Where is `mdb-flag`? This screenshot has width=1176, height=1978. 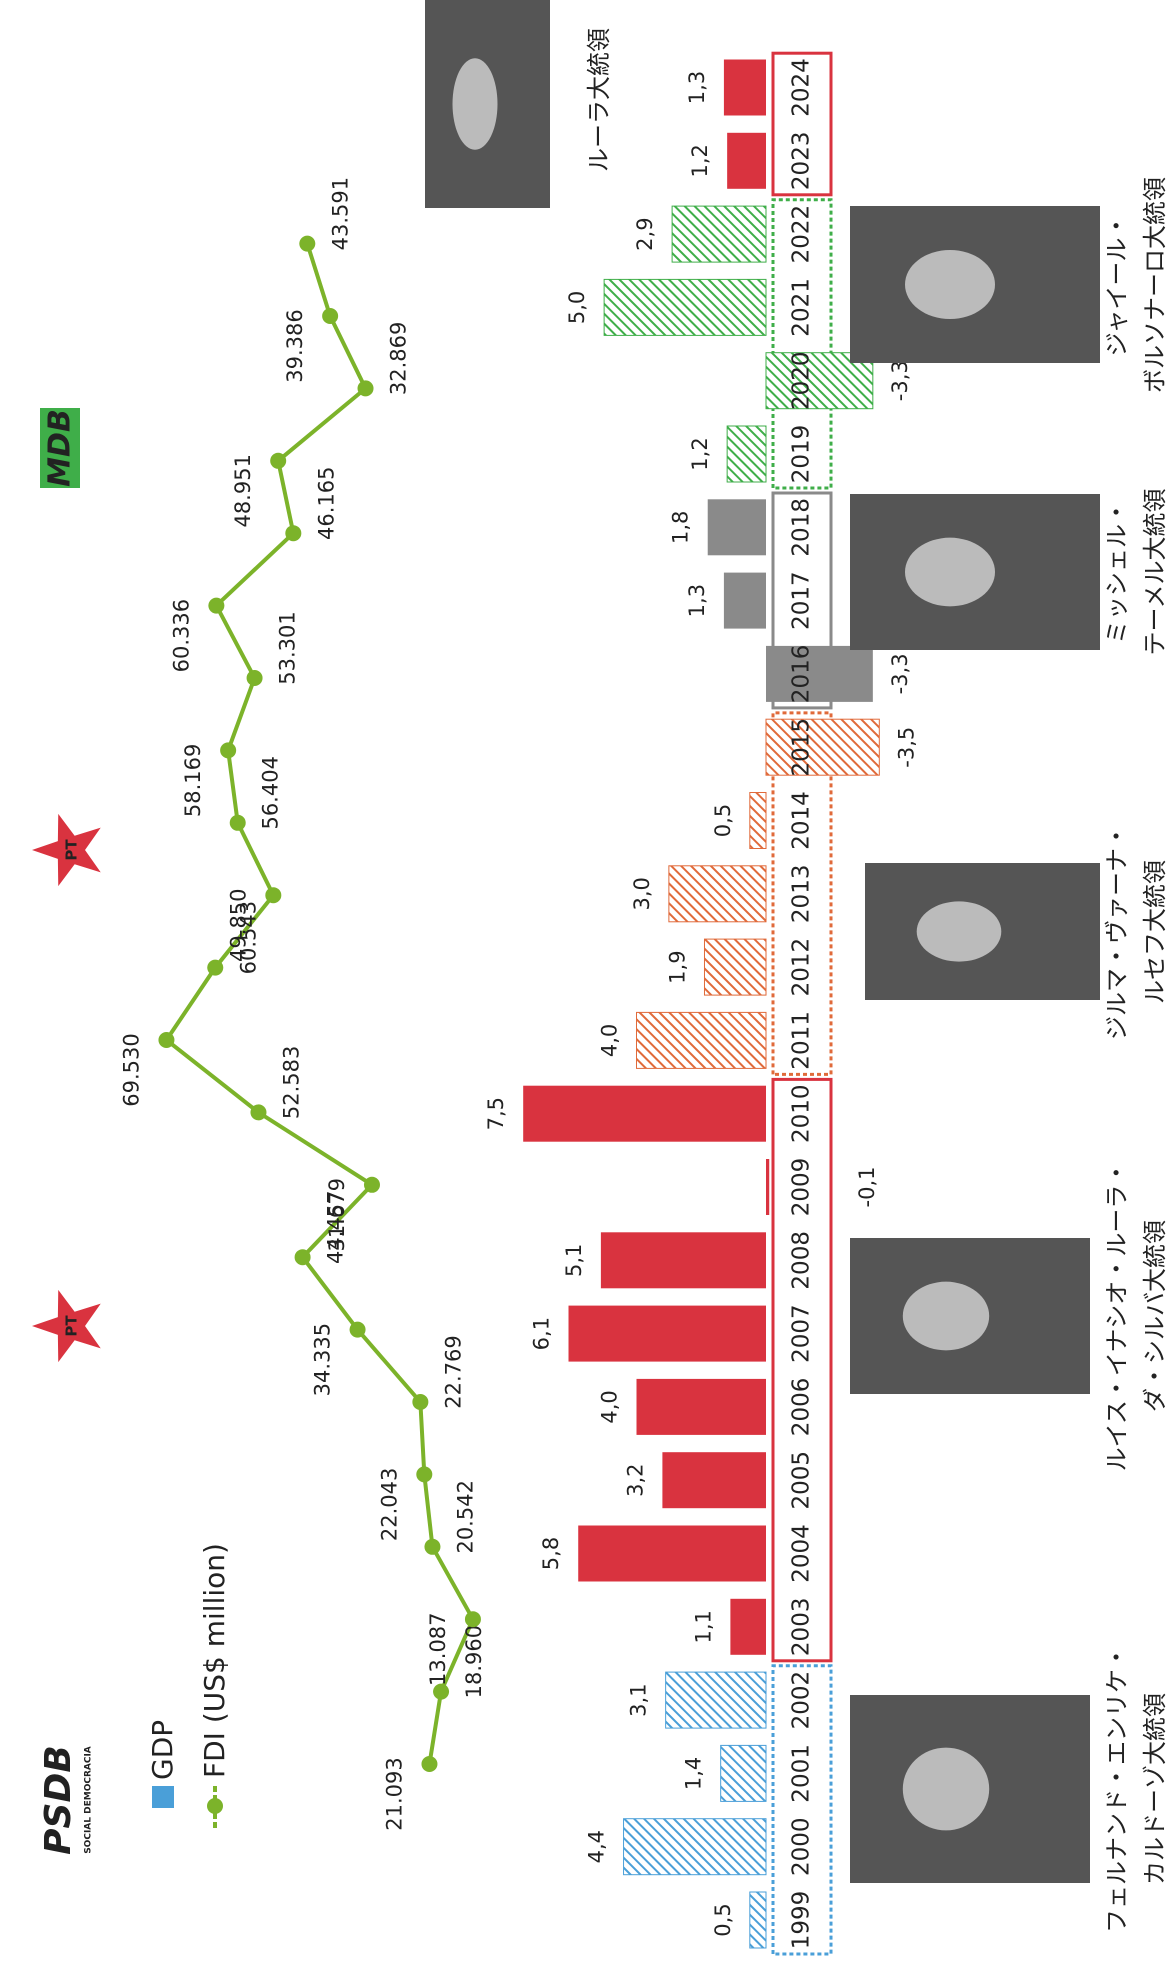
mdb-flag is located at coordinates (60, 448).